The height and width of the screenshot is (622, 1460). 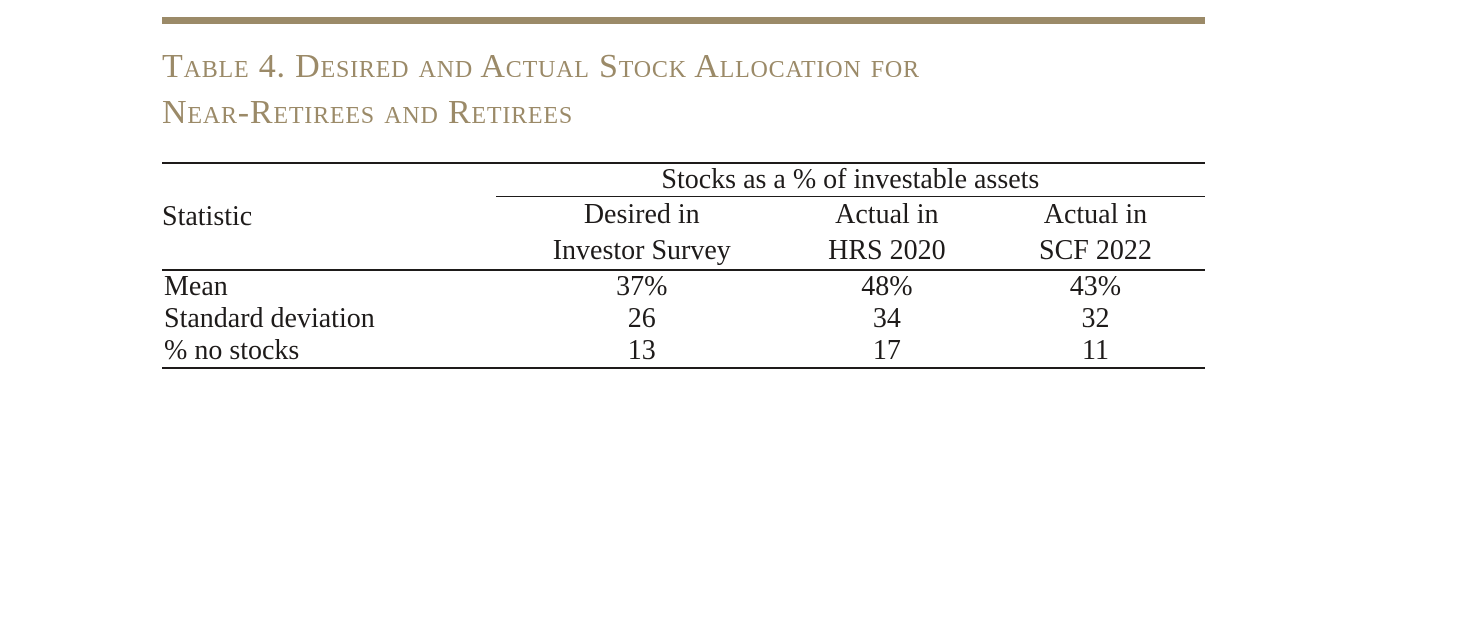 I want to click on cell-value: 37%, so click(x=642, y=286).